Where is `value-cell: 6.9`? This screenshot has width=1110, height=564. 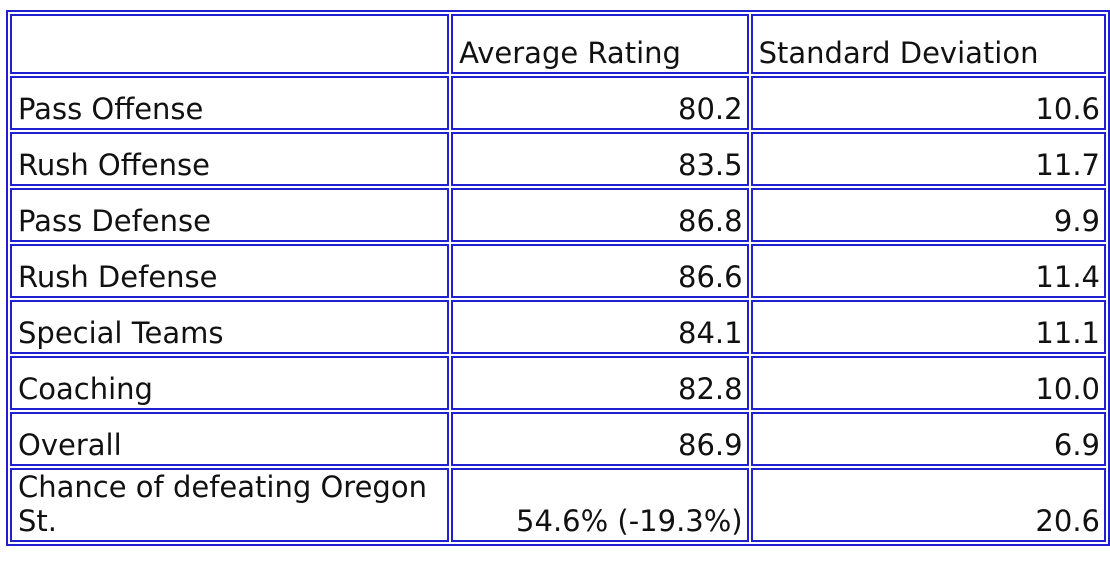
value-cell: 6.9 is located at coordinates (928, 439).